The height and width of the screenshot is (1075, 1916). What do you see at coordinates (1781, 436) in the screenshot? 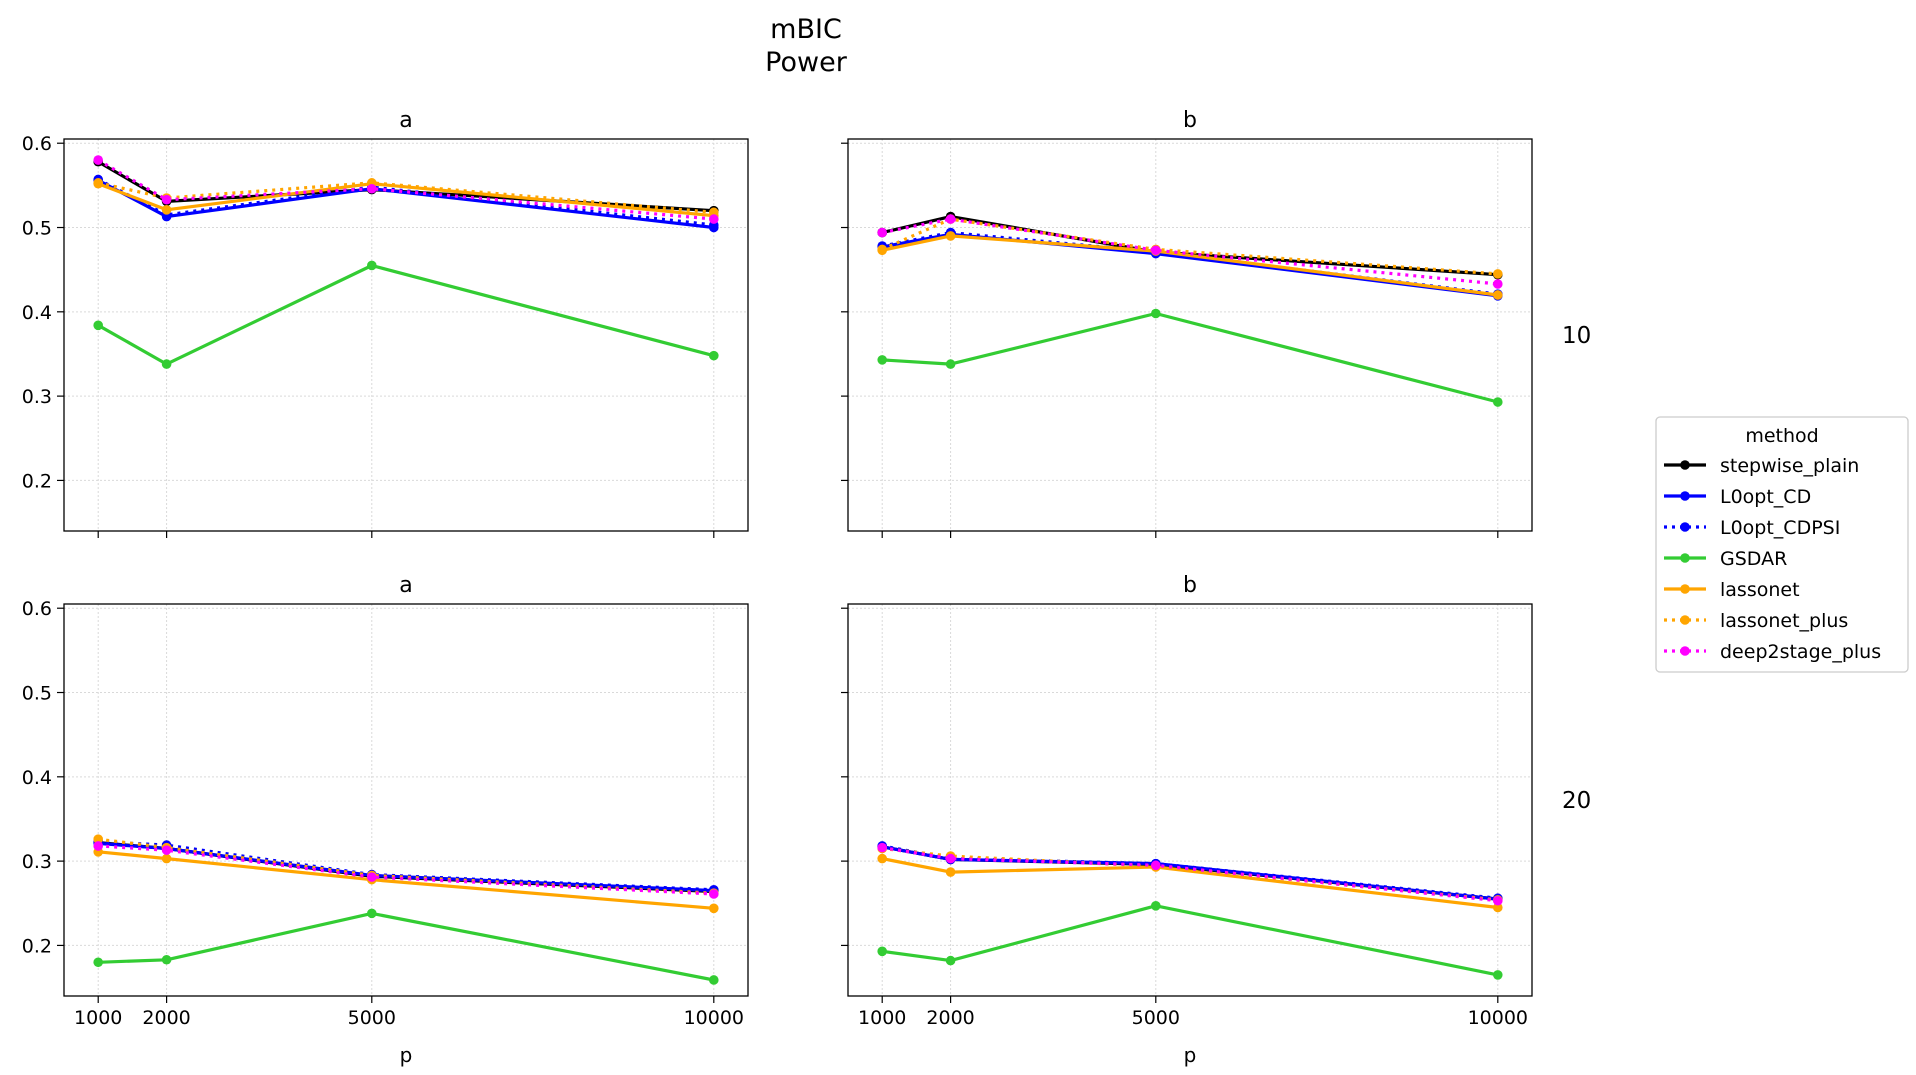
I see `legend-title: method` at bounding box center [1781, 436].